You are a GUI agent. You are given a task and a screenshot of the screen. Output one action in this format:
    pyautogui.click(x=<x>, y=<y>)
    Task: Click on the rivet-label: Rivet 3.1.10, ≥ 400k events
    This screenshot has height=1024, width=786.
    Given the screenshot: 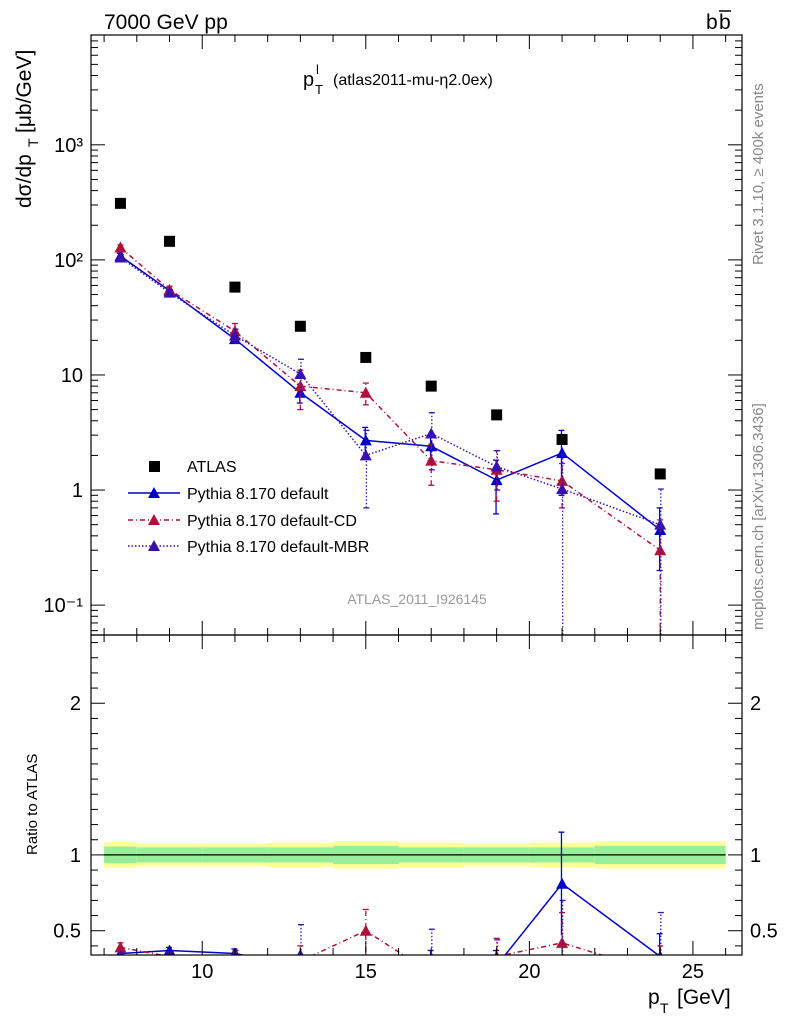 What is the action you would take?
    pyautogui.click(x=758, y=174)
    